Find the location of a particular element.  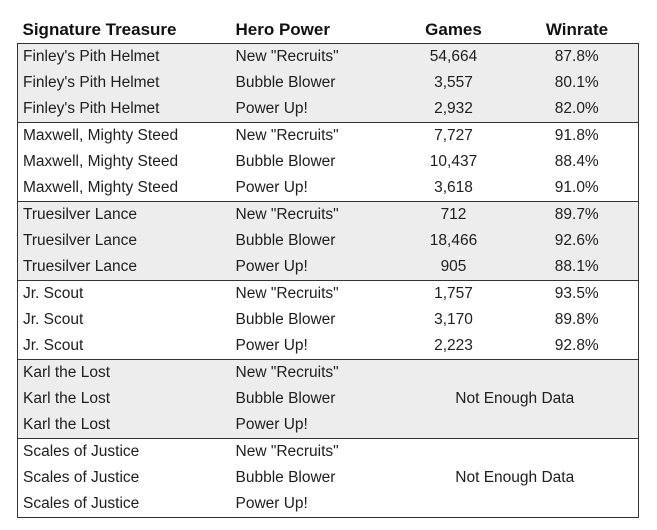

table-row: Truesilver Lance Bubble Blower 18,466 92.6% is located at coordinates (328, 241).